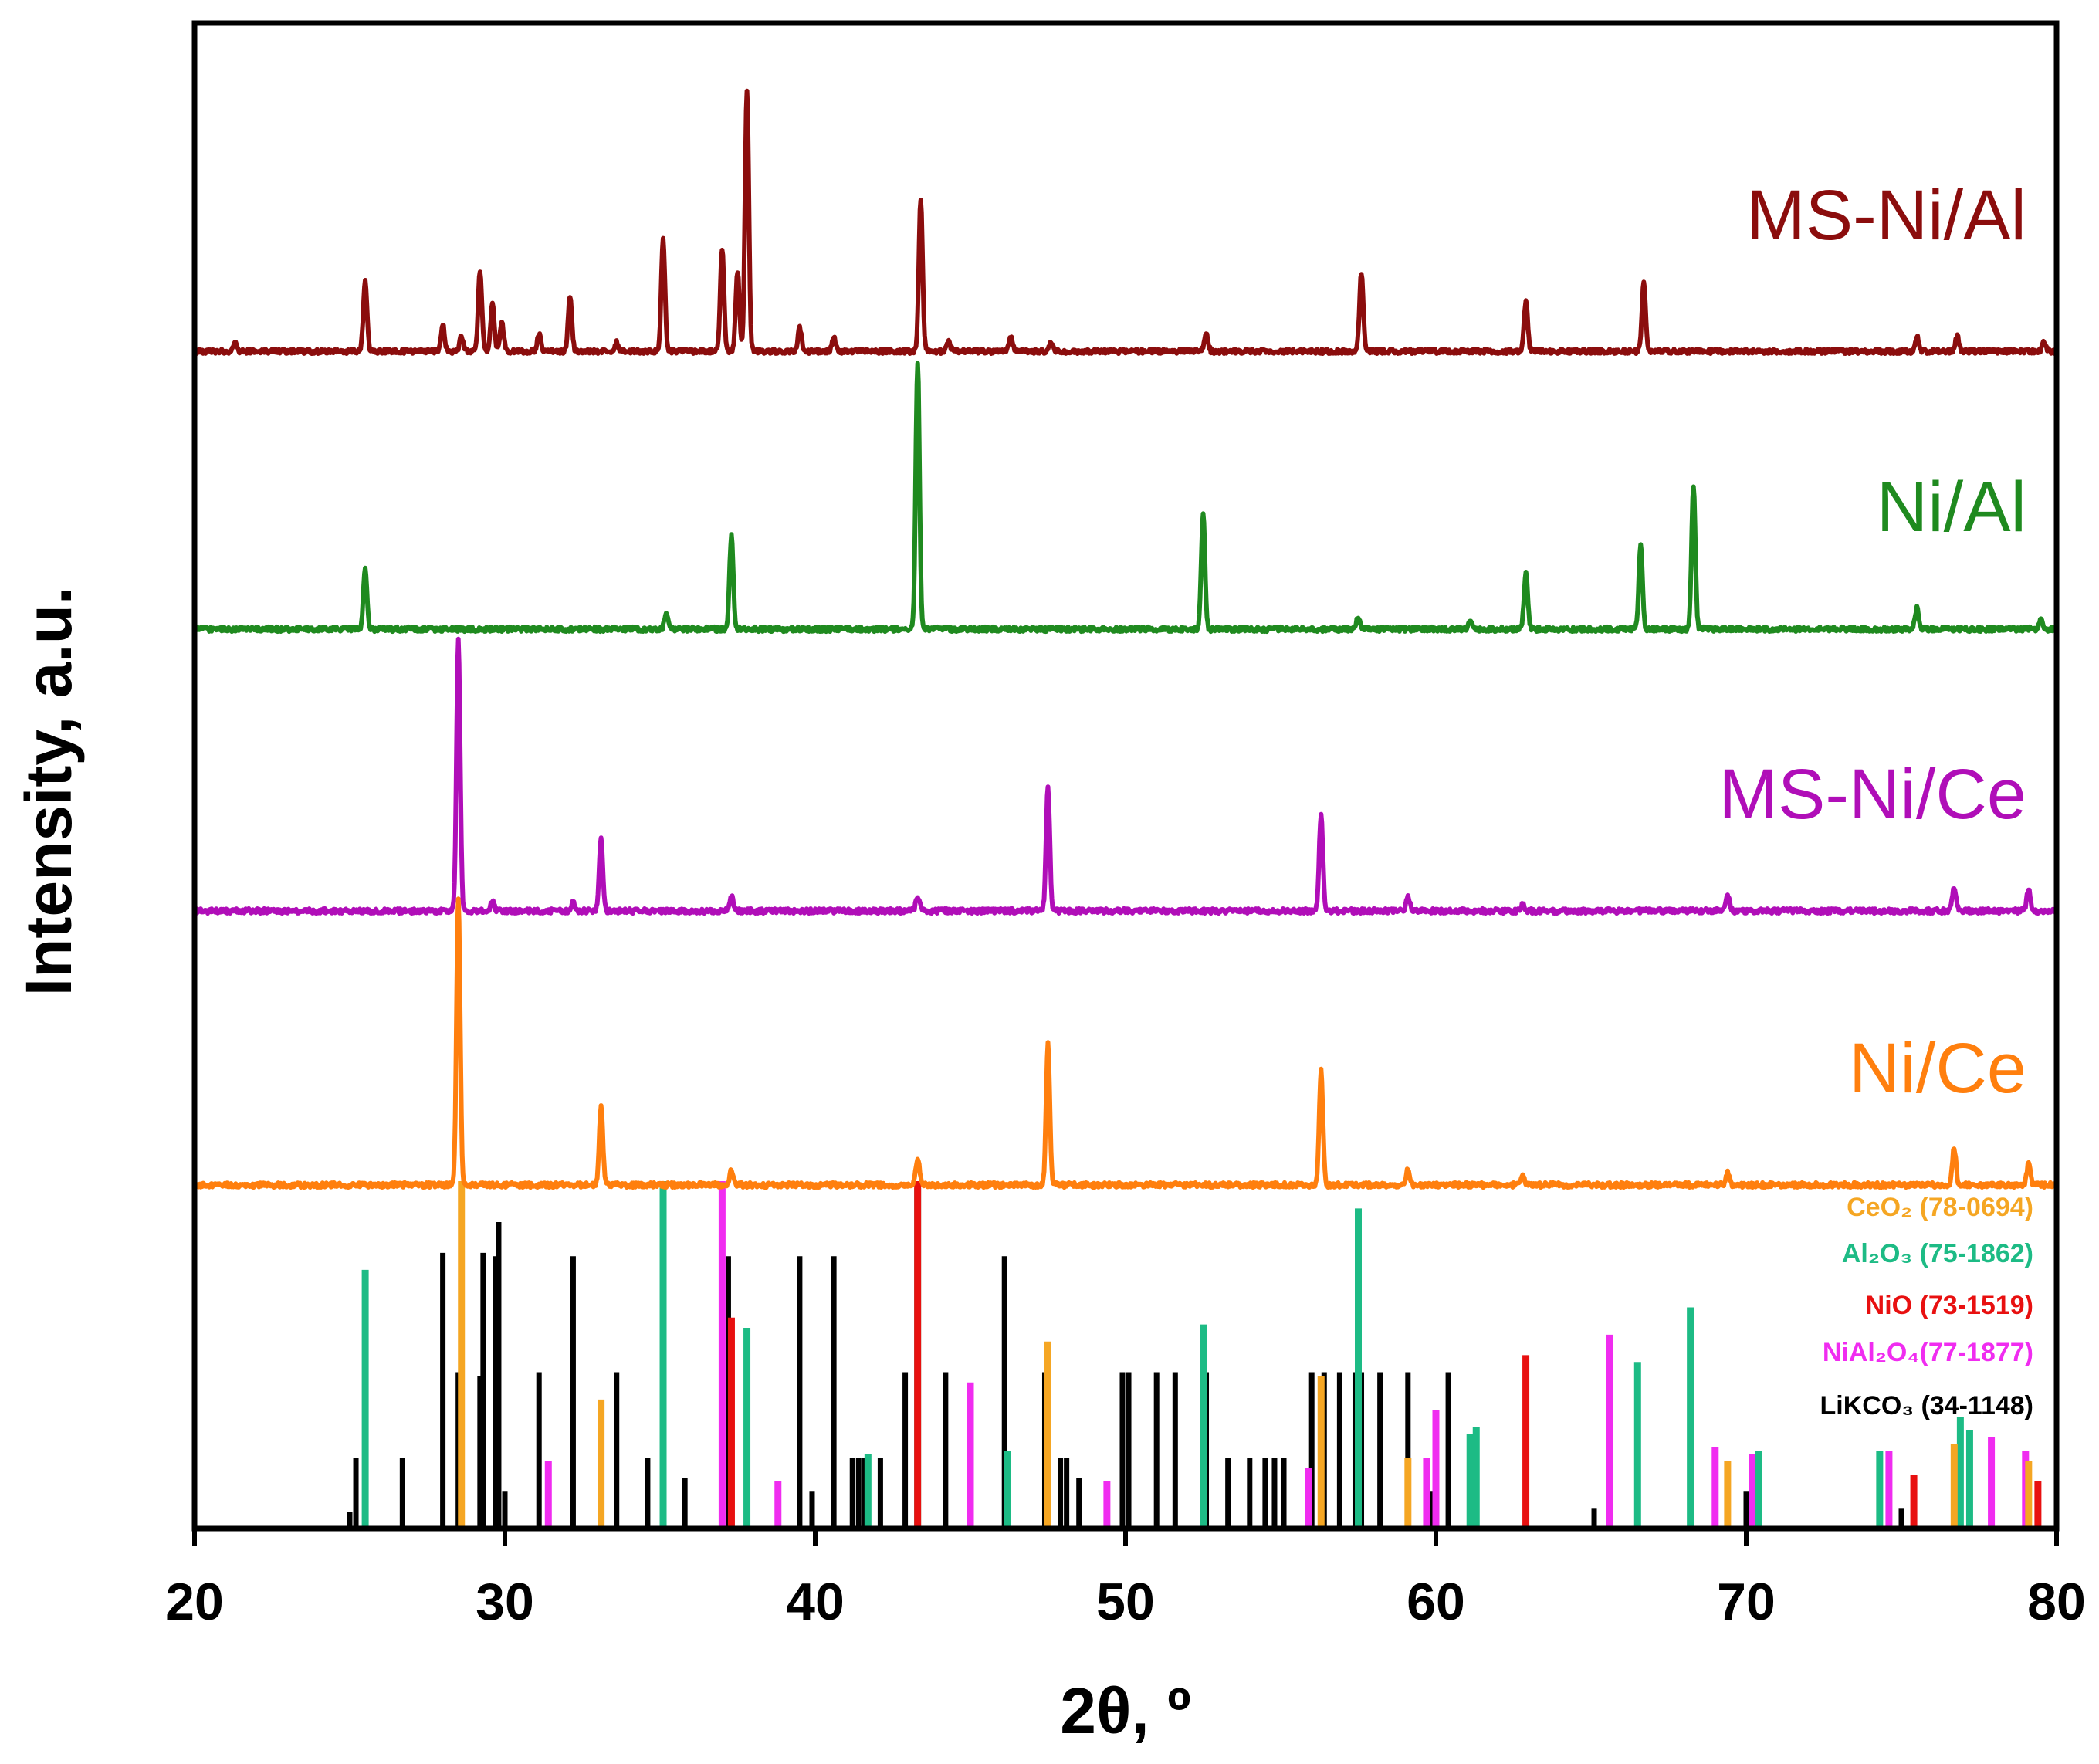 This screenshot has height=1764, width=2099. What do you see at coordinates (1125, 1710) in the screenshot?
I see `x-axis-title: 2θ, º` at bounding box center [1125, 1710].